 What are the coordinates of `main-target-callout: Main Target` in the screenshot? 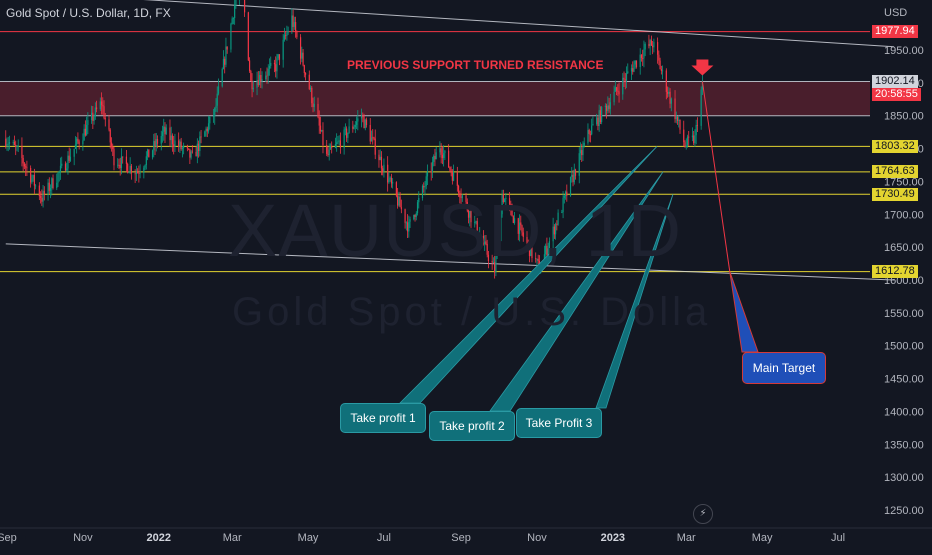 It's located at (784, 368).